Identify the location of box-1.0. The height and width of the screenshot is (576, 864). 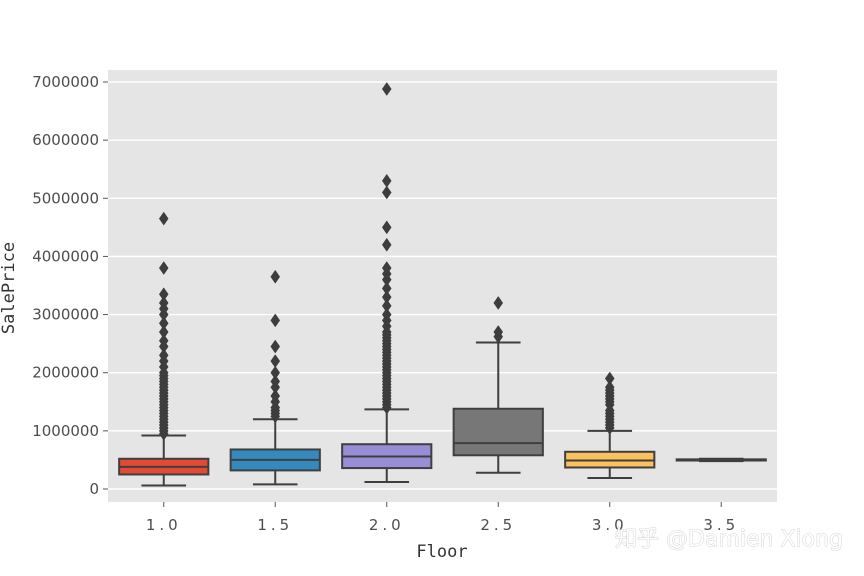
(164, 349).